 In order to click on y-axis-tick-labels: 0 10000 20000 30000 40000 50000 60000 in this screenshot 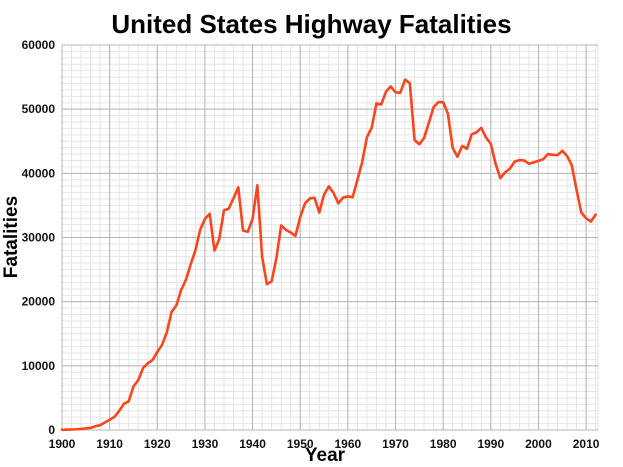, I will do `click(39, 237)`.